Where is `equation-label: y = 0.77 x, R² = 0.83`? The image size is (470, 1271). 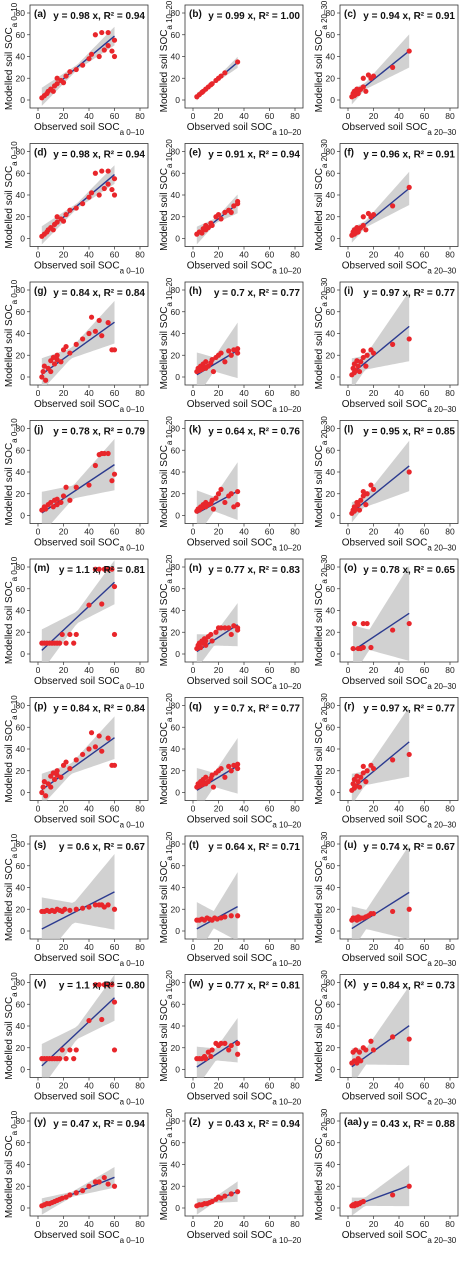 equation-label: y = 0.77 x, R² = 0.83 is located at coordinates (254, 570).